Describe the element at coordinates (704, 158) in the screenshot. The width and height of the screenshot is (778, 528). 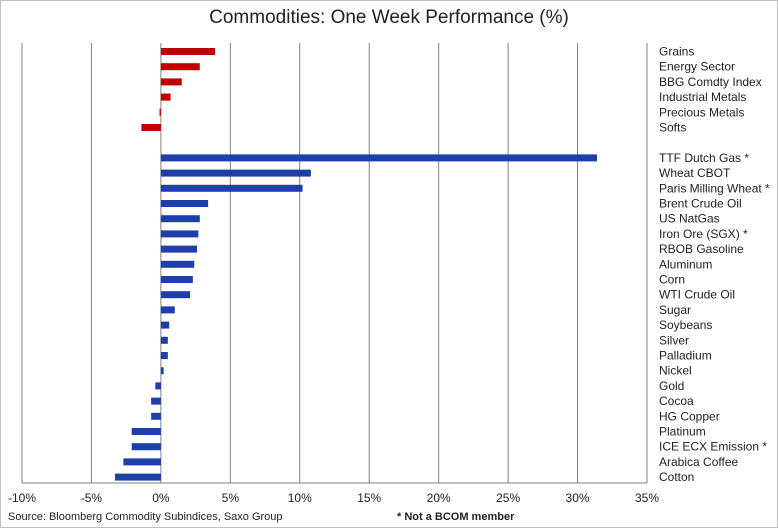
I see `category-label: TTF Dutch Gas *` at that location.